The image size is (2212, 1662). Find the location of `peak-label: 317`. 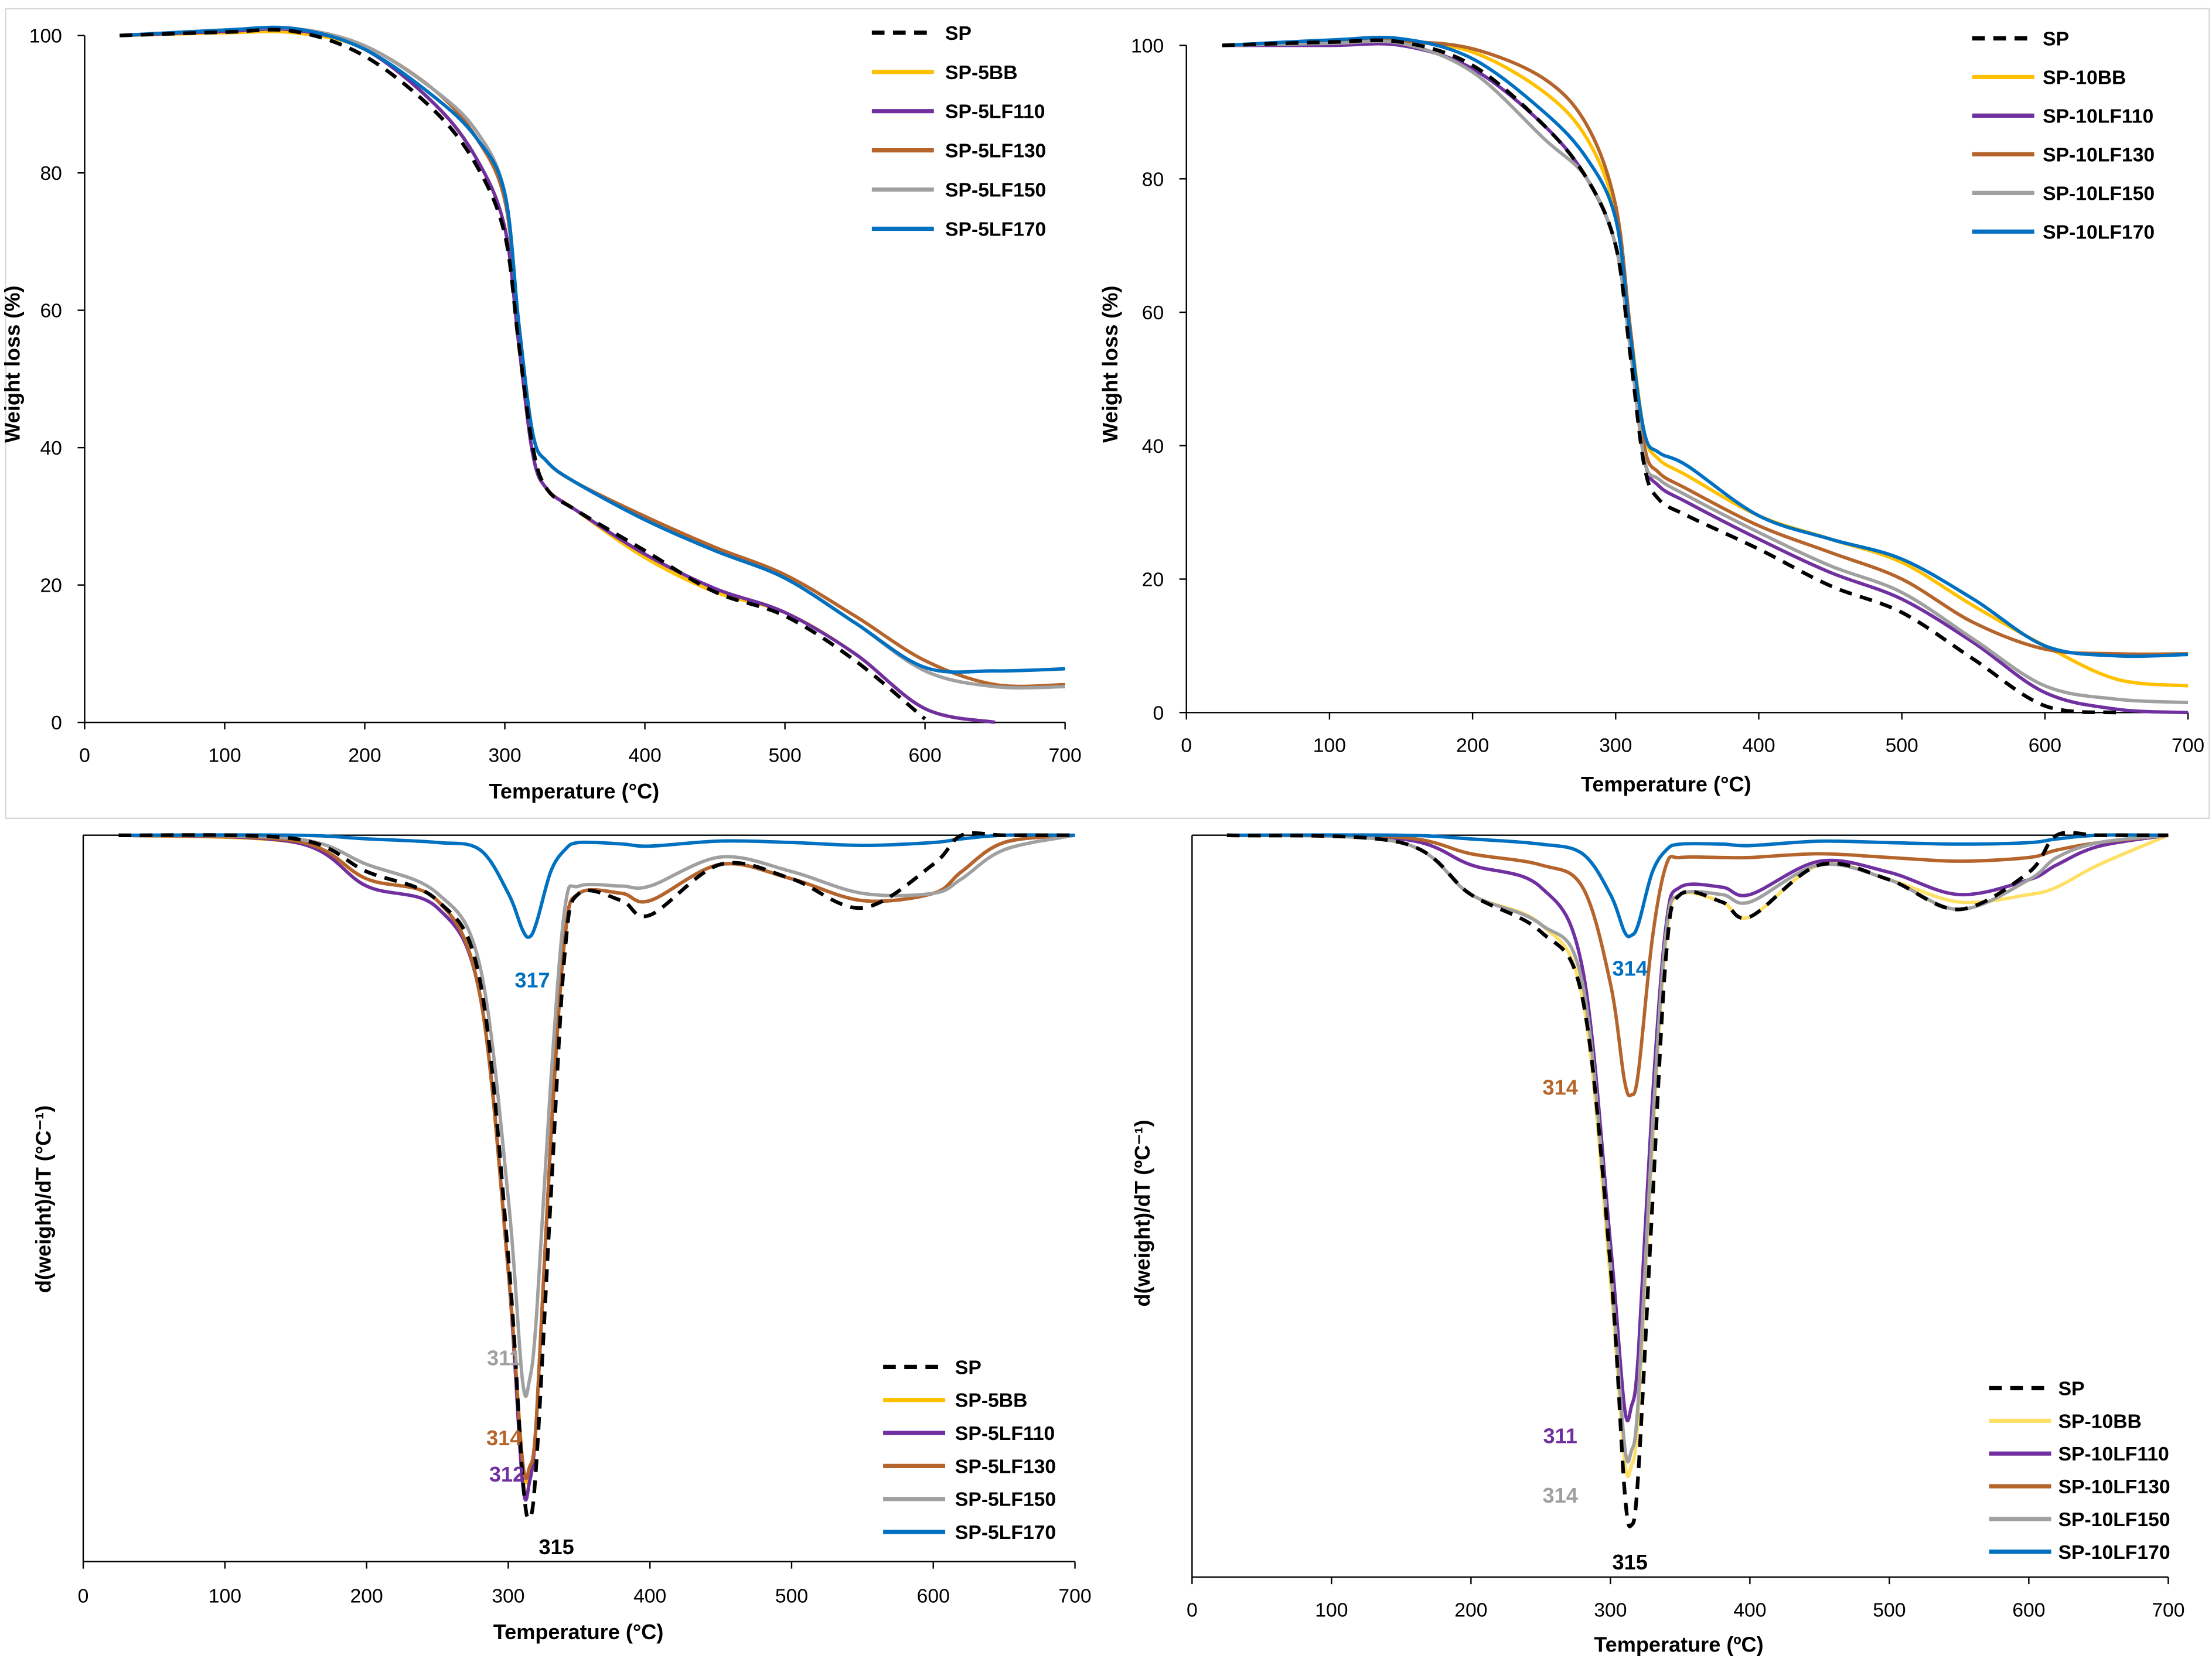

peak-label: 317 is located at coordinates (532, 980).